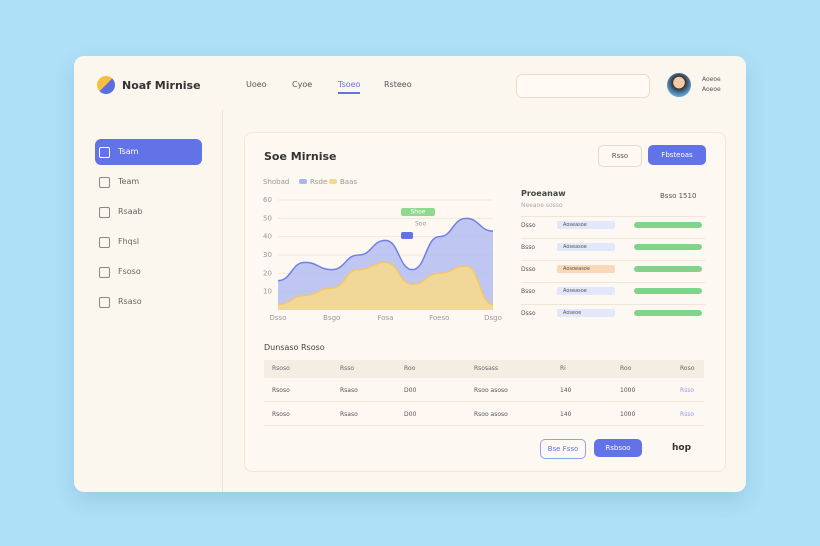  I want to click on chart-label: Shobad, so click(276, 182).